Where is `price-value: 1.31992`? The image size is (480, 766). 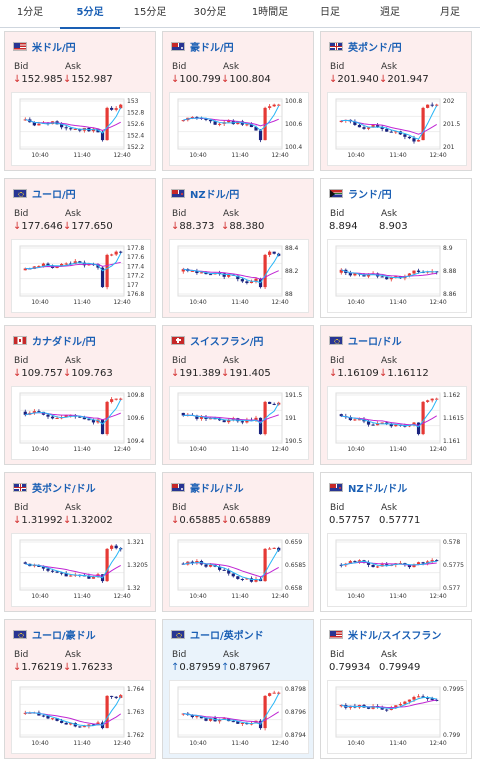 price-value: 1.31992 is located at coordinates (42, 520).